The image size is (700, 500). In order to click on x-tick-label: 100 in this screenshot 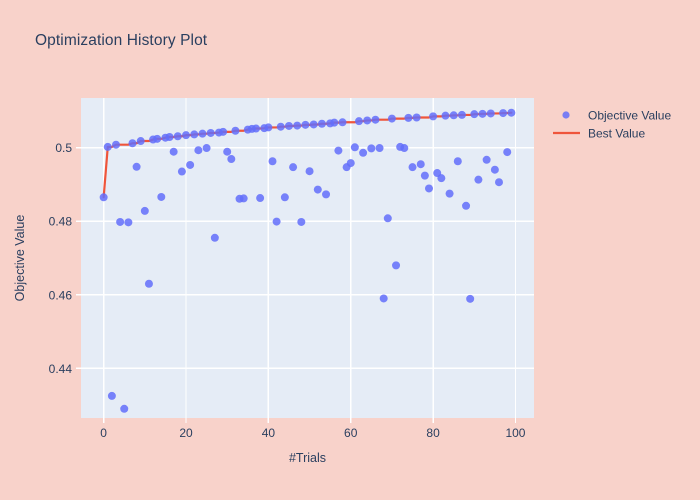, I will do `click(515, 433)`.